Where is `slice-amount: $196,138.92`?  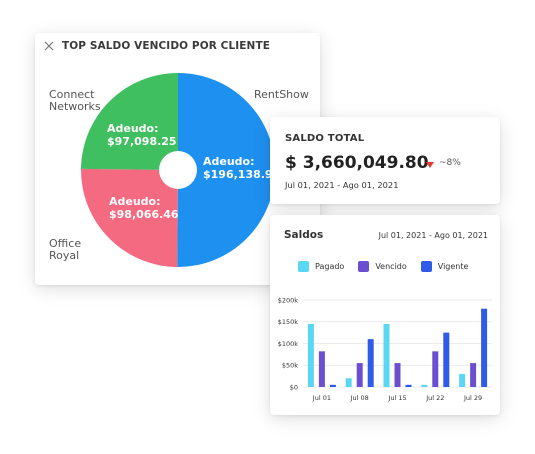
slice-amount: $196,138.92 is located at coordinates (241, 174).